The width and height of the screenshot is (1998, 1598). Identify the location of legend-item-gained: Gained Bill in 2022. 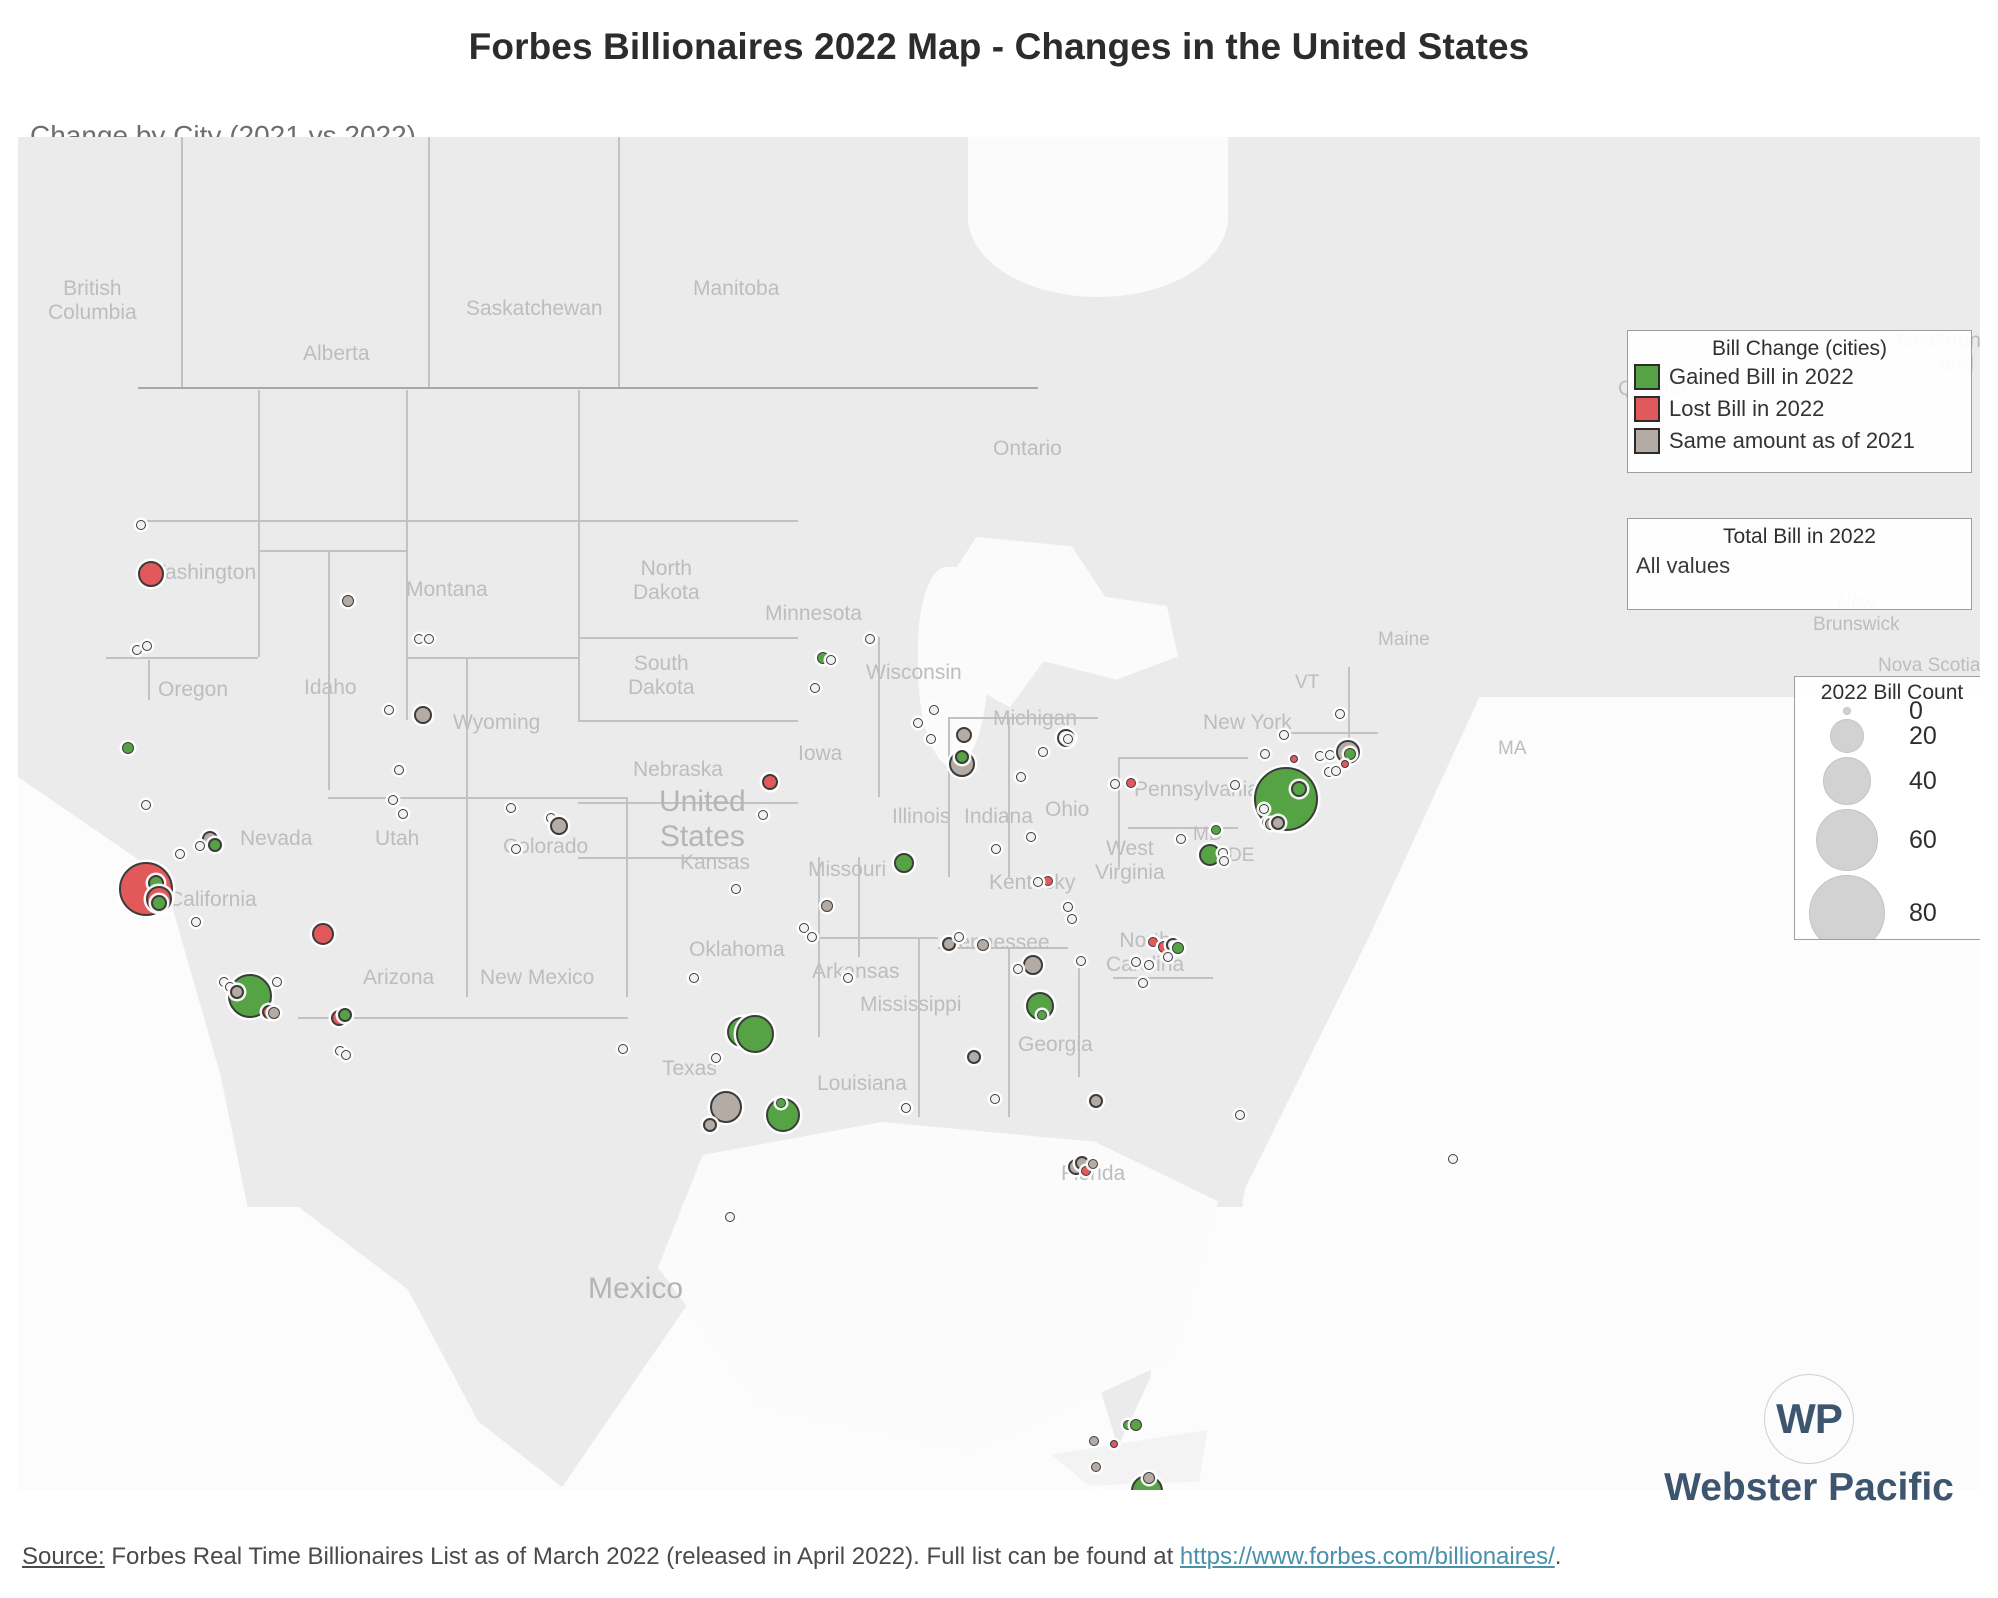
(1799, 377).